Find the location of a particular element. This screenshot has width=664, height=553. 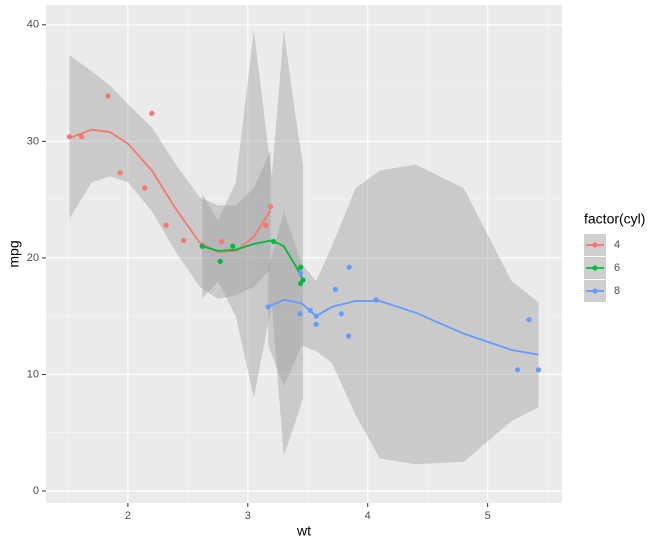

legend-title: factor(cyl) is located at coordinates (614, 219).